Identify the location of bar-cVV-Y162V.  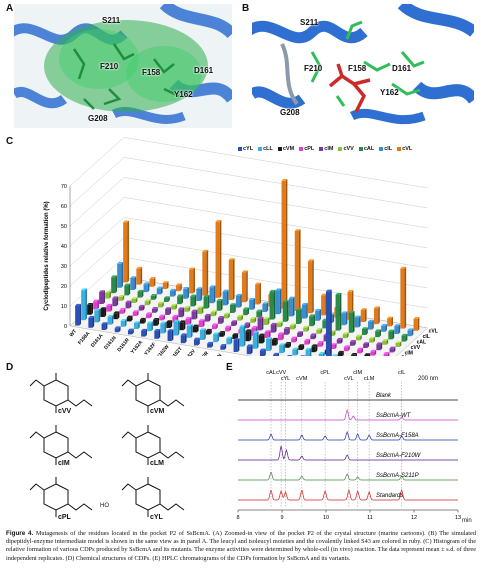
(226, 315).